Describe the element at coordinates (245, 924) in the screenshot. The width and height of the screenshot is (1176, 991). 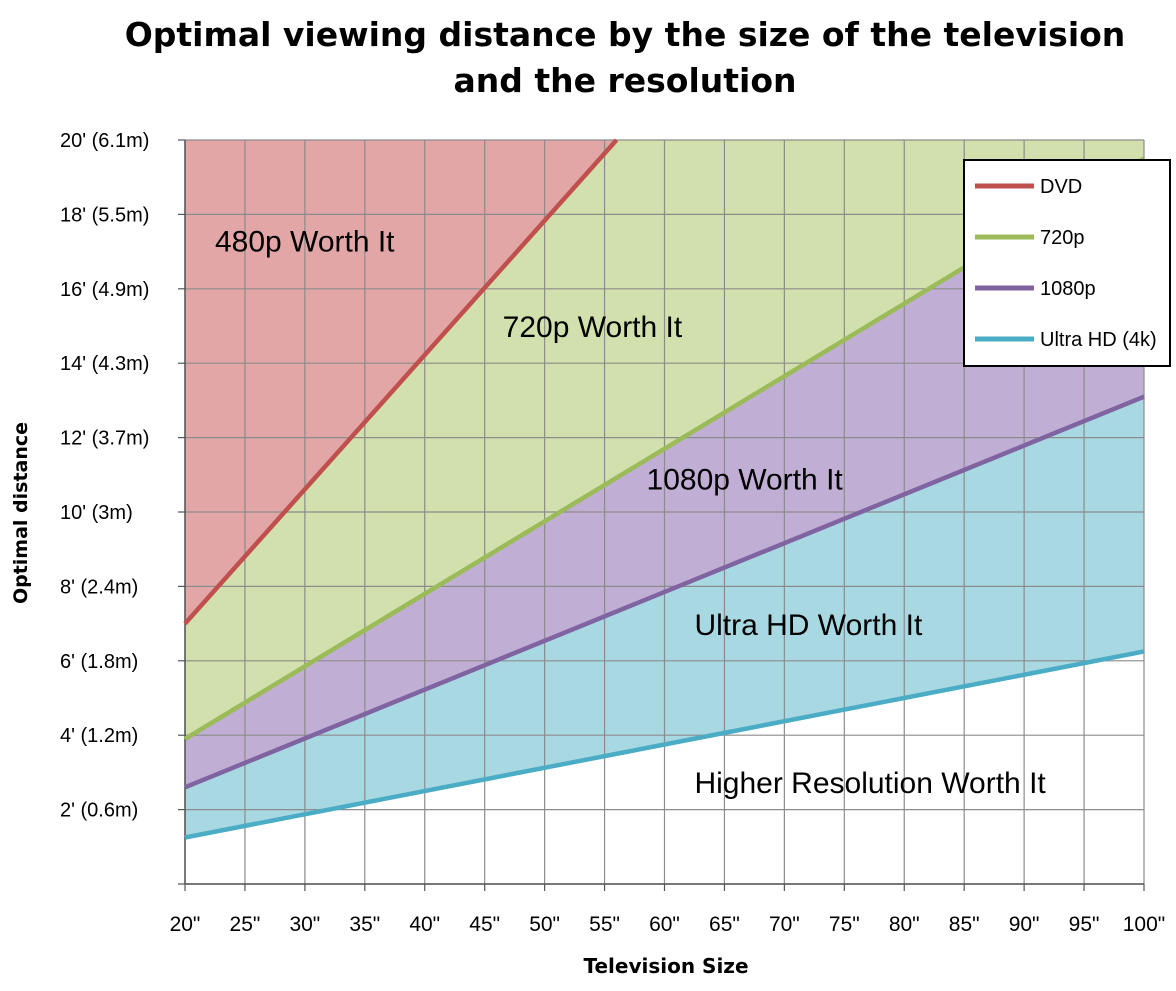
I see `x-tick-label: 25"` at that location.